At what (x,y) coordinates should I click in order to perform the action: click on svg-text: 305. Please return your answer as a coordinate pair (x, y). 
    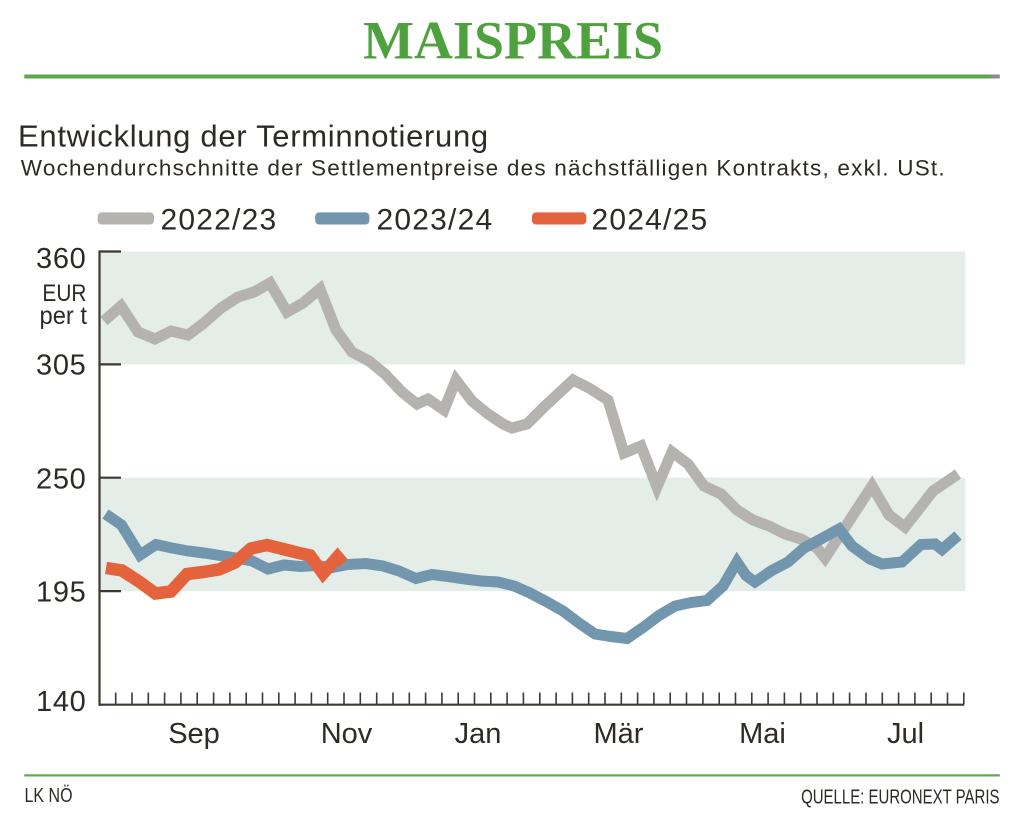
    Looking at the image, I should click on (61, 366).